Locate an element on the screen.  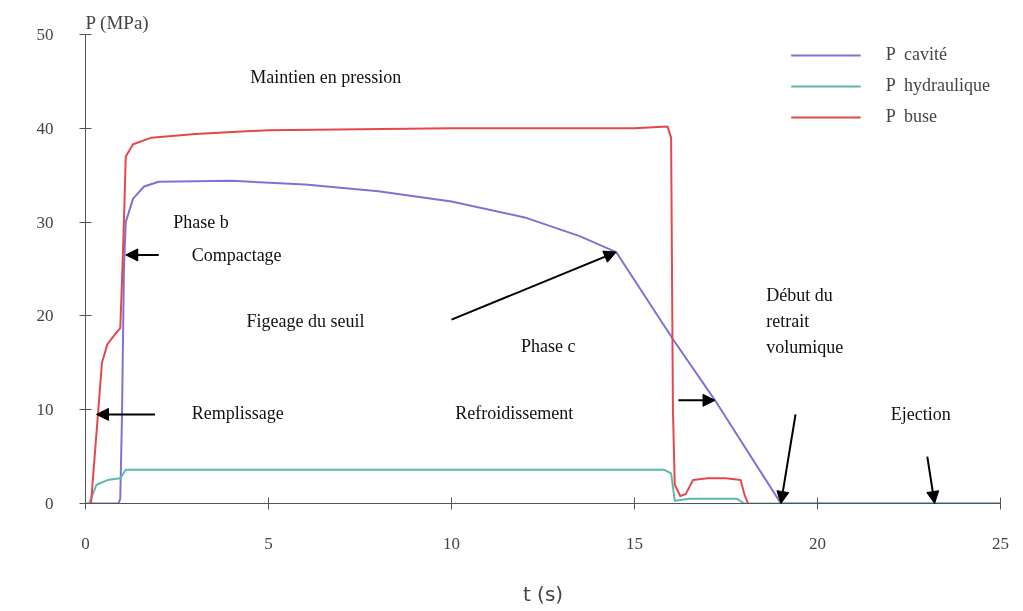
y-tick-label: 40 is located at coordinates (45, 128).